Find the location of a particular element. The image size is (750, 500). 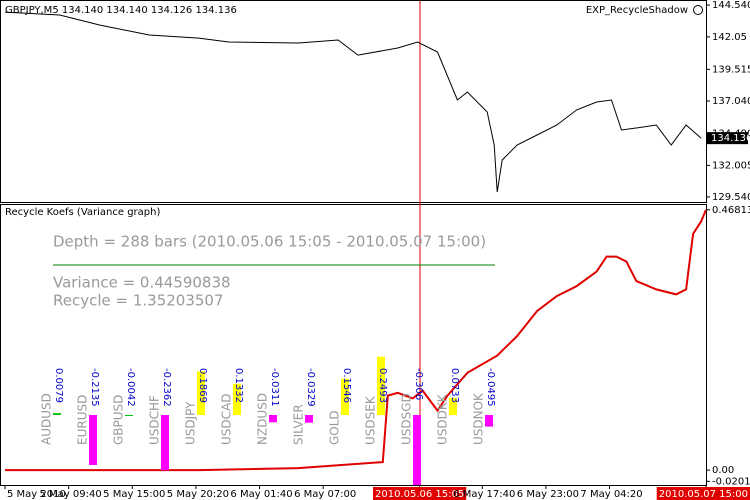

x-tick-label: 5 May 2010 is located at coordinates (36, 494).